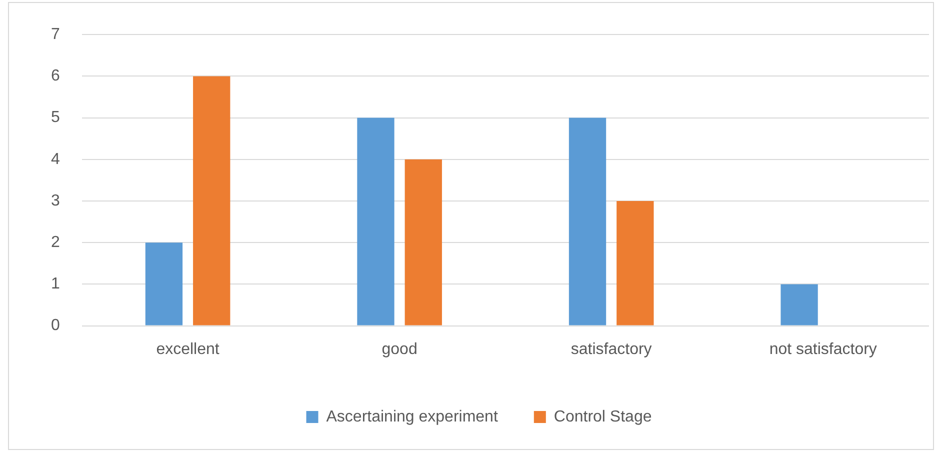 The width and height of the screenshot is (938, 453). Describe the element at coordinates (55, 35) in the screenshot. I see `y-tick-label: 7` at that location.